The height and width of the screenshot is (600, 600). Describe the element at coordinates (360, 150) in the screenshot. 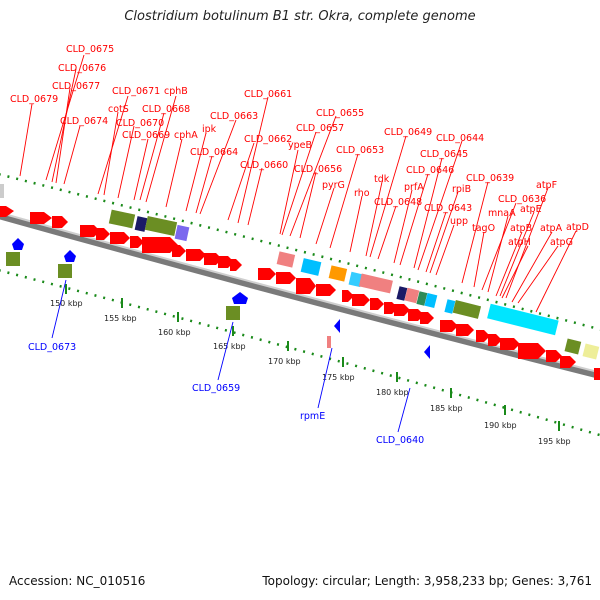

I see `gene-label: CLD_0653` at that location.